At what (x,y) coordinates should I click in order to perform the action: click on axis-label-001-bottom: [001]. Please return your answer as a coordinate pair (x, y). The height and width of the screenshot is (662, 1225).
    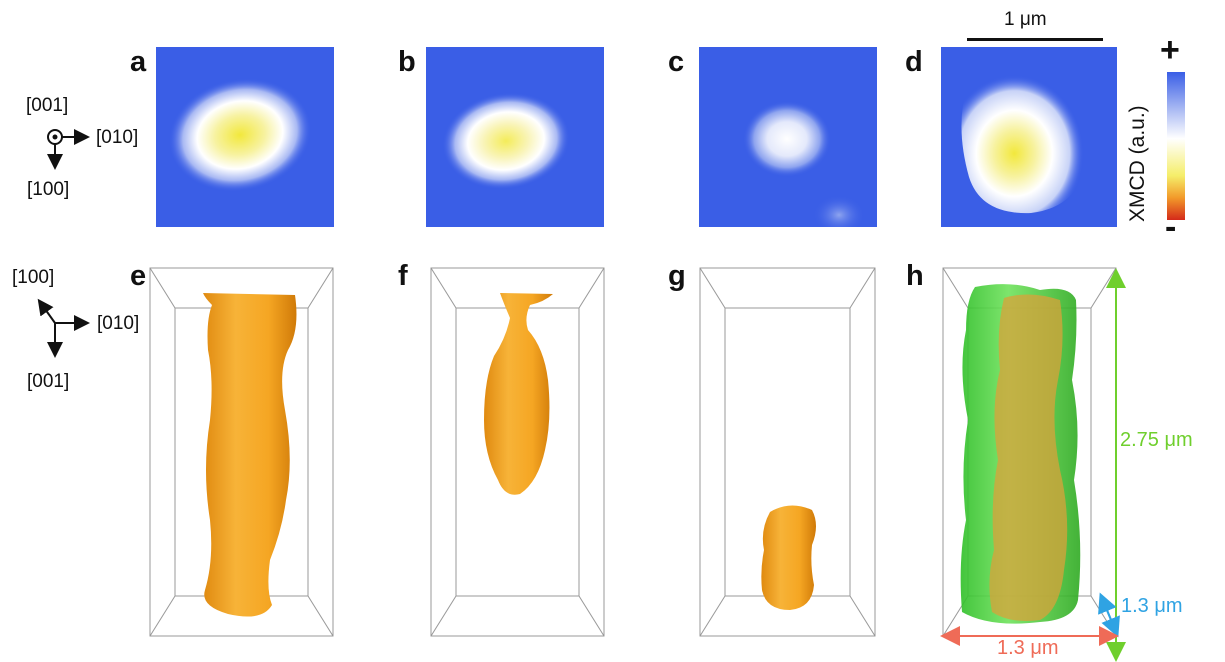
    Looking at the image, I should click on (48, 381).